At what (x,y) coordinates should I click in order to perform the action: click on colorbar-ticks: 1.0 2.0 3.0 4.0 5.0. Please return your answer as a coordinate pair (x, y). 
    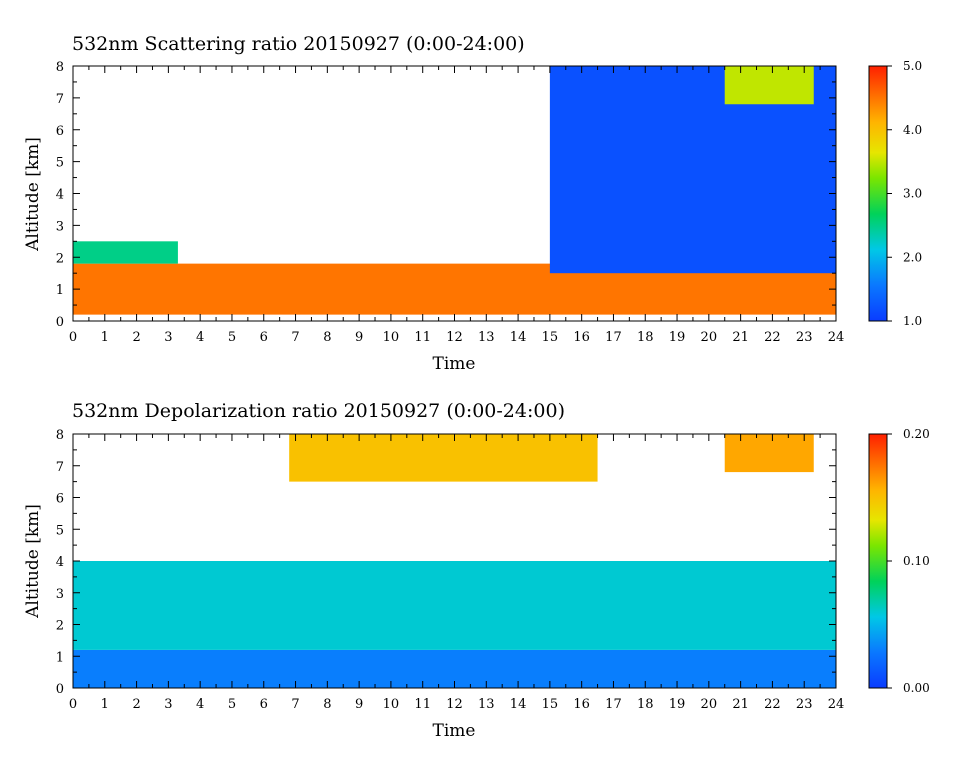
    Looking at the image, I should click on (904, 193).